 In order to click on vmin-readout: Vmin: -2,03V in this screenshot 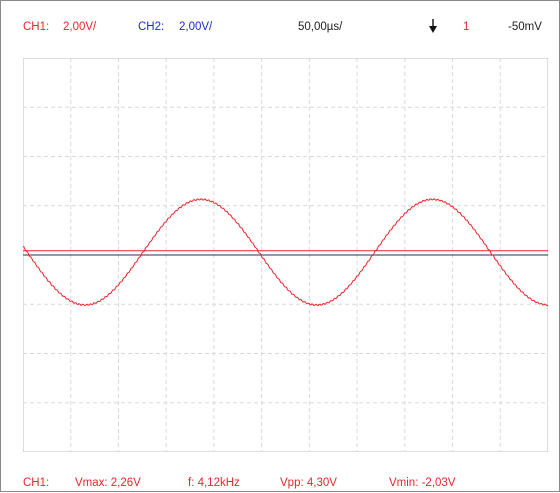, I will do `click(422, 483)`.